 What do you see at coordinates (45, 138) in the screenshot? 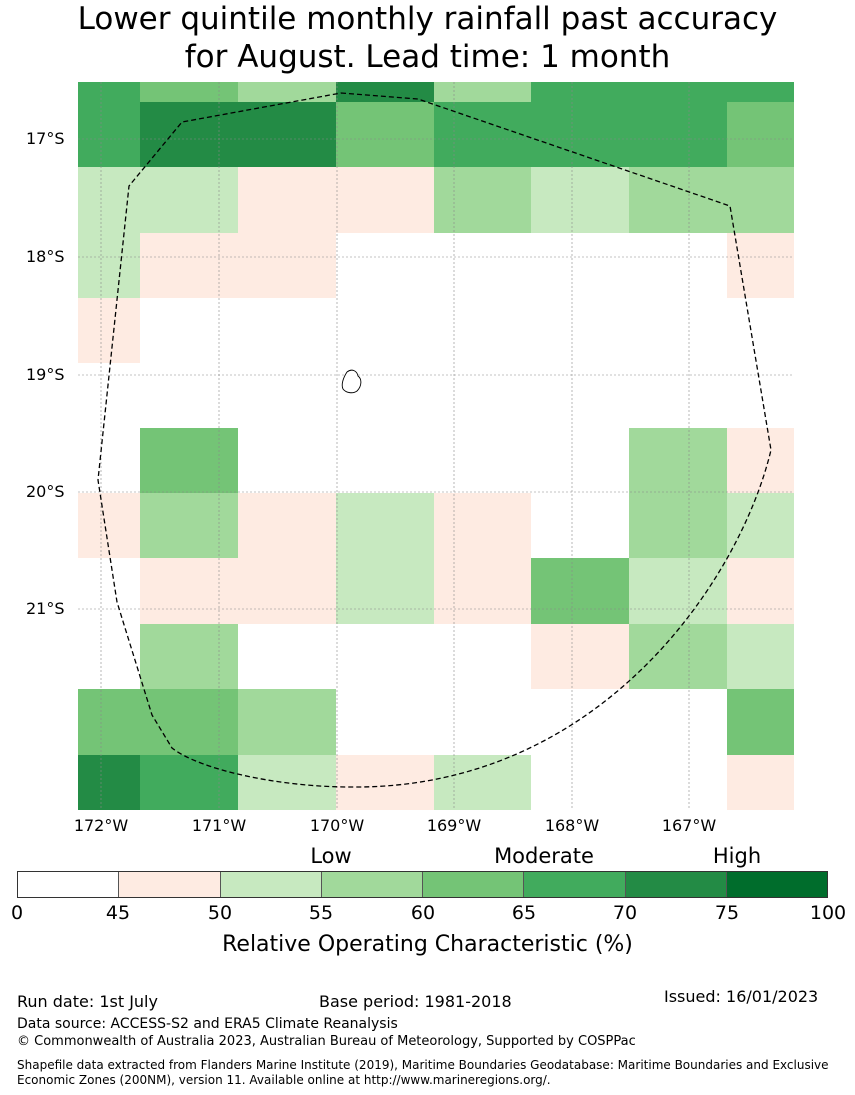
I see `lat-label-17s: 17°S` at bounding box center [45, 138].